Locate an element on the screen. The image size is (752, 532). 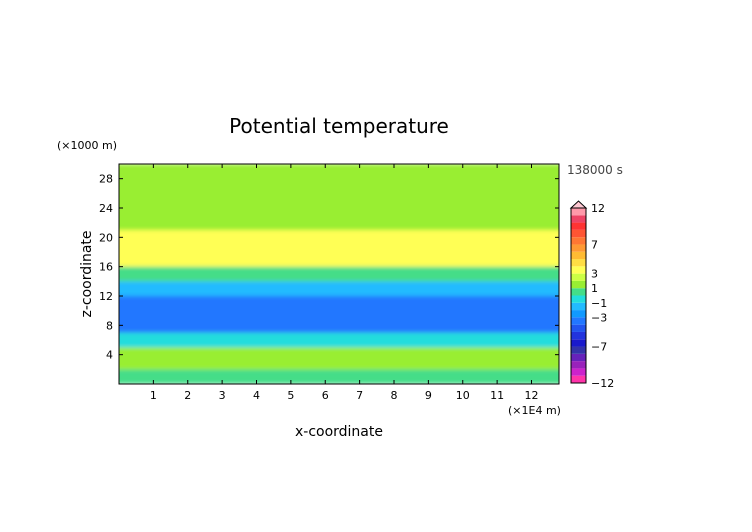
x-tick-label: 9 is located at coordinates (428, 395).